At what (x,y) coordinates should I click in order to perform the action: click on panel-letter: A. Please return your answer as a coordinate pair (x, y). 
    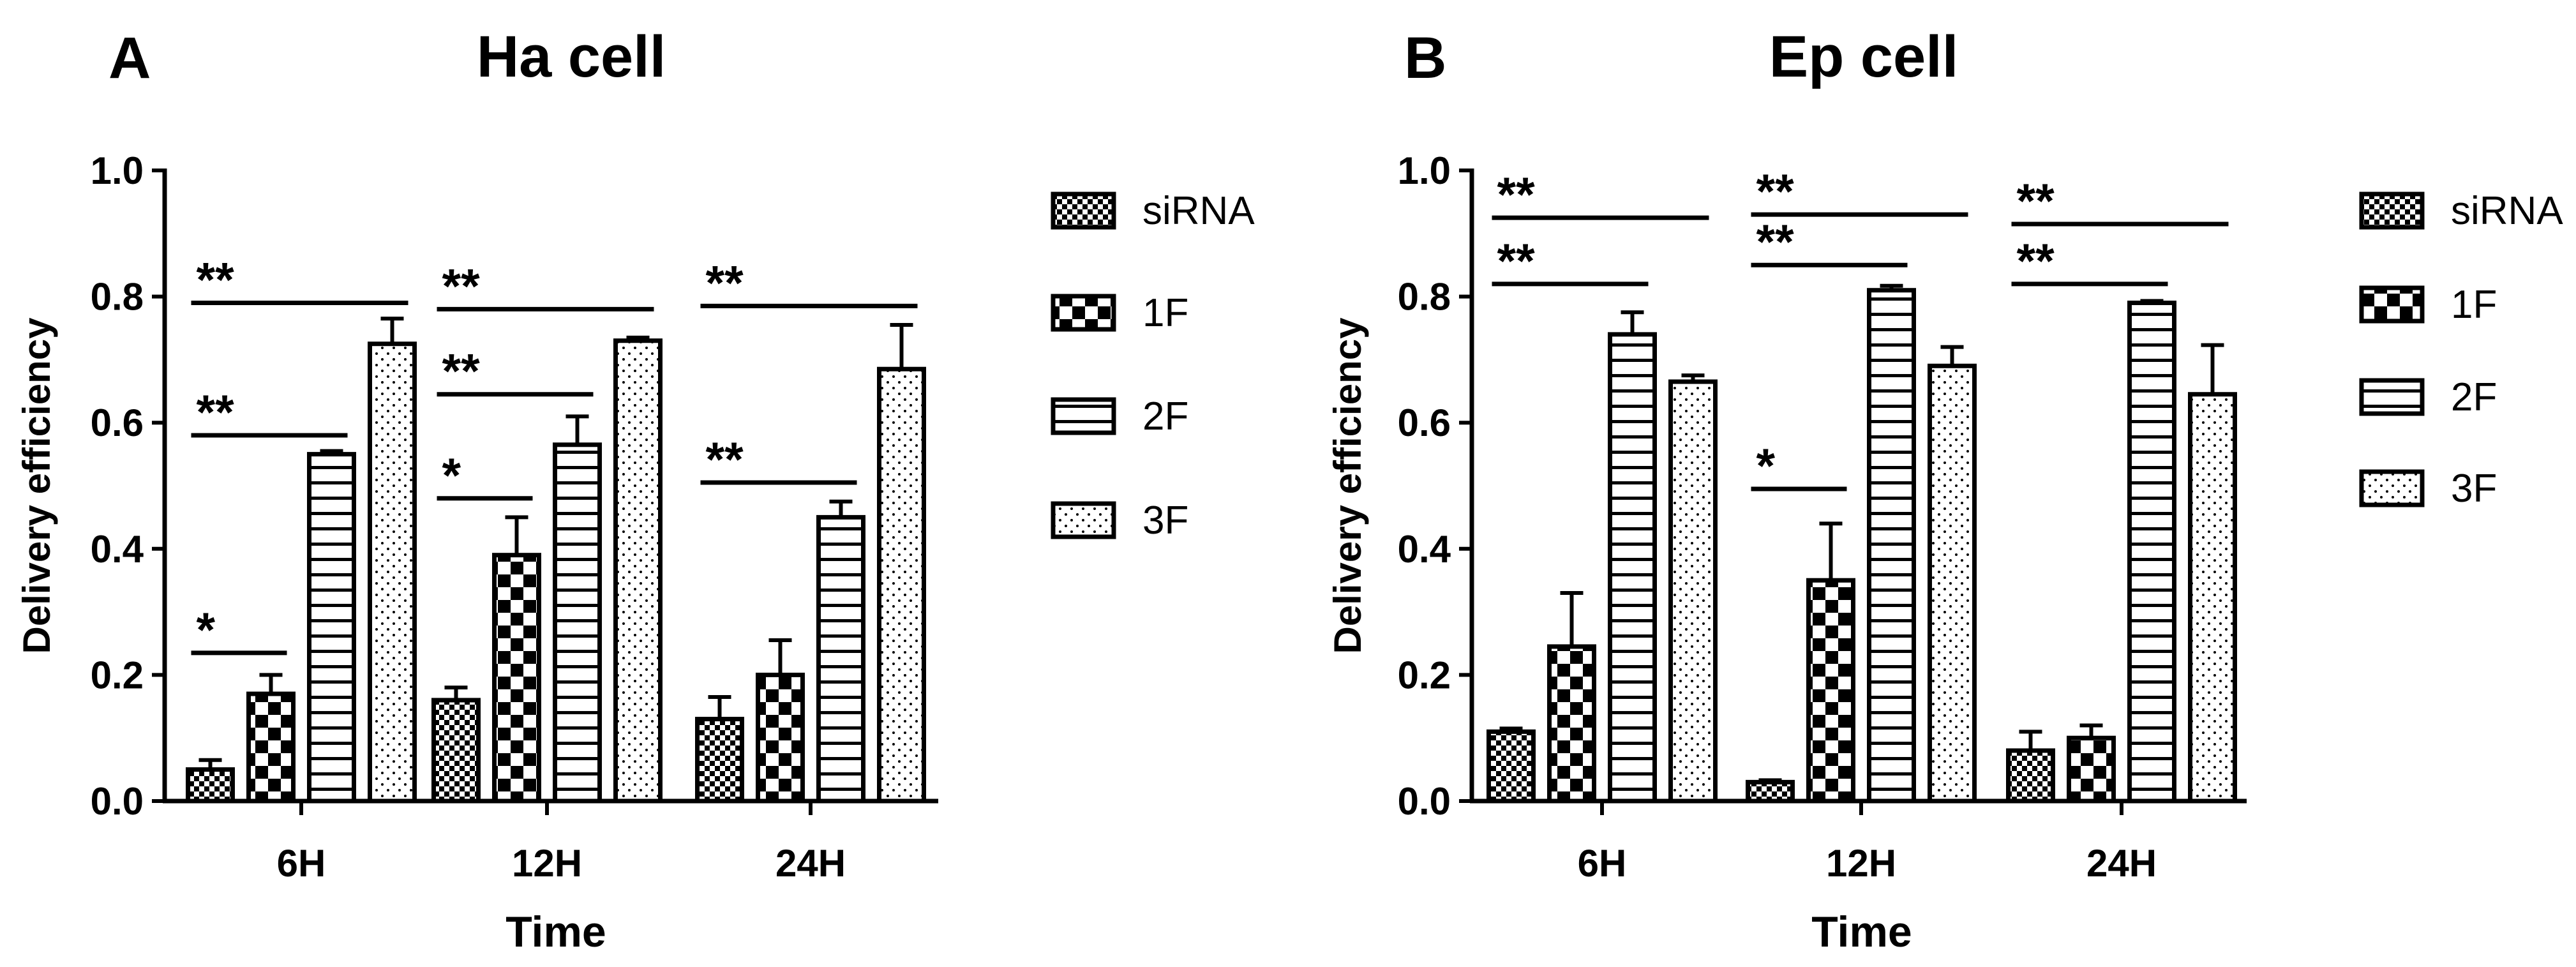
    Looking at the image, I should click on (130, 58).